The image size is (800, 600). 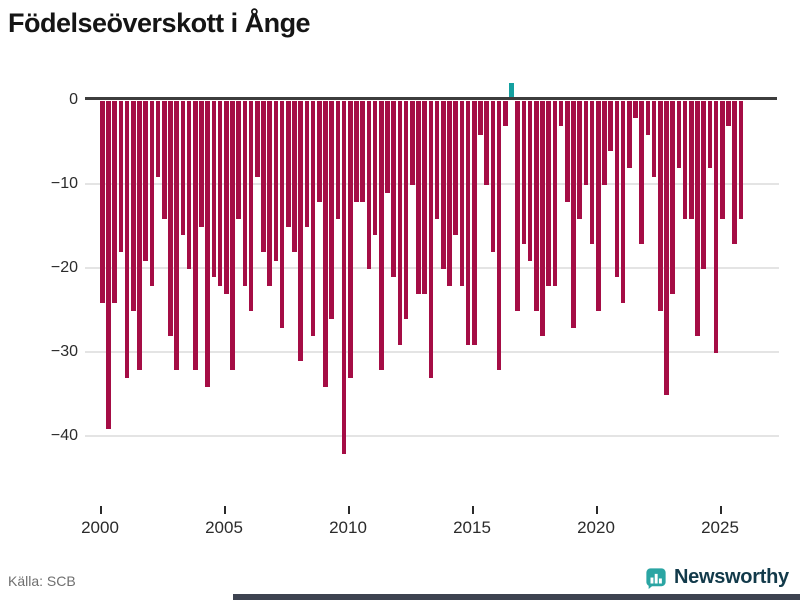 I want to click on bar-2019-Q3, so click(x=586, y=143).